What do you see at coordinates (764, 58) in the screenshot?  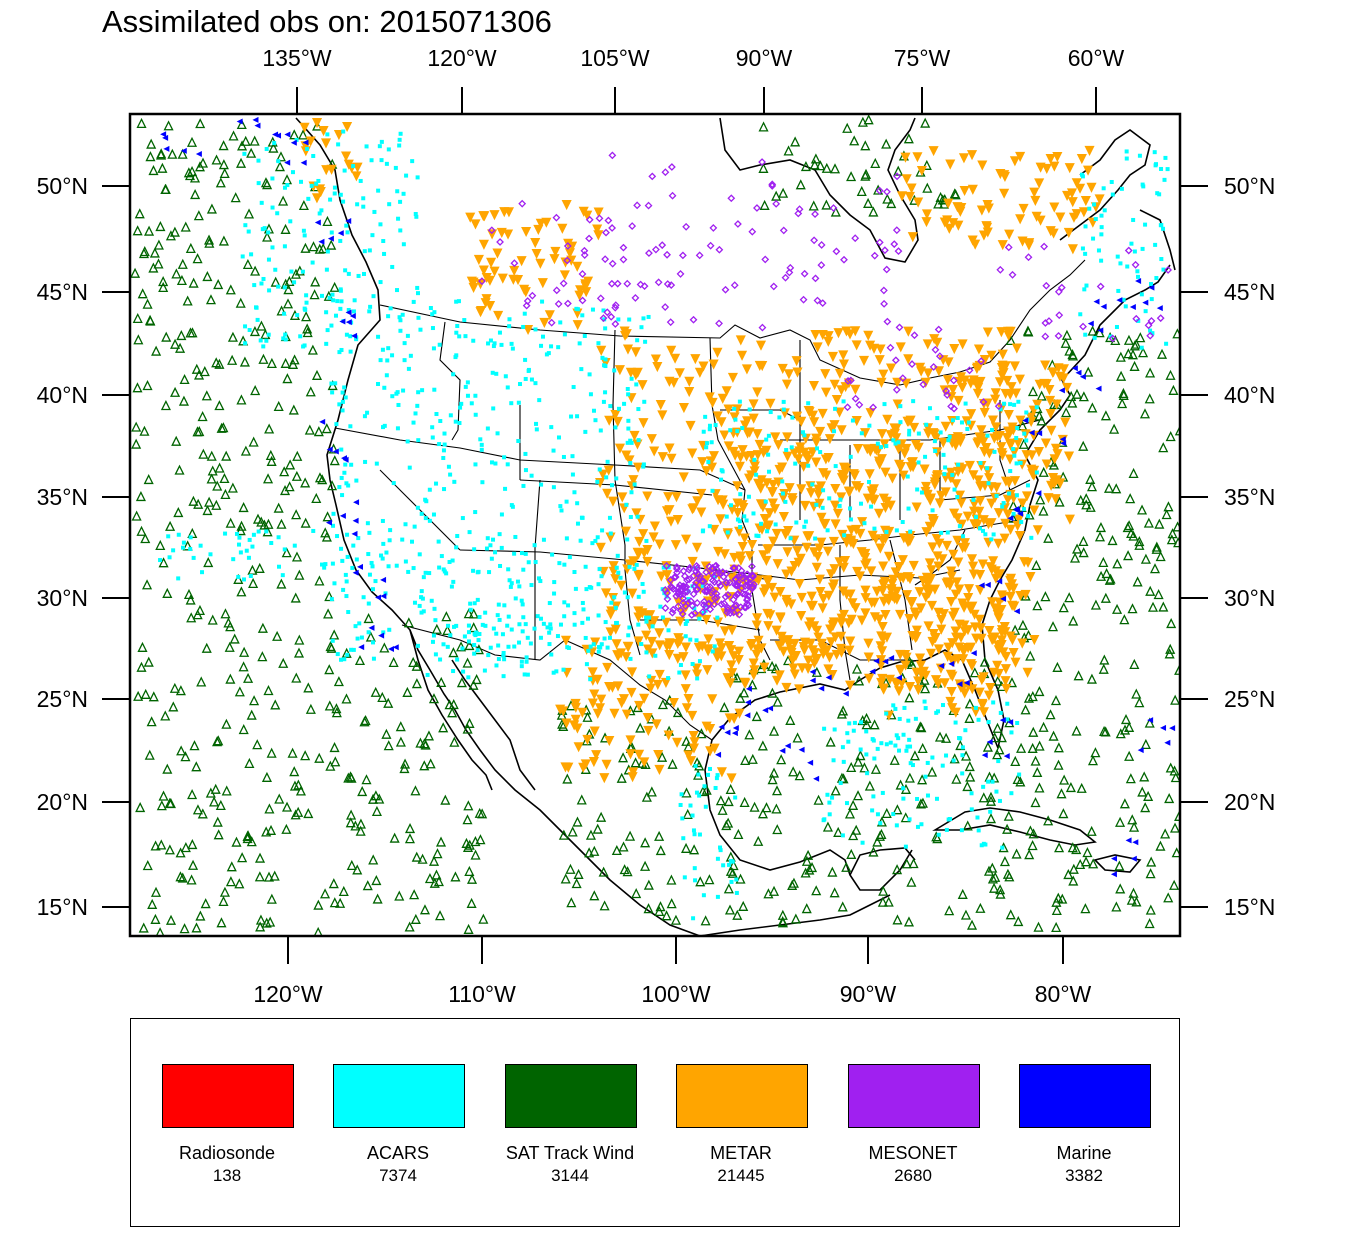 I see `top-lon-tick-label: 90°W` at bounding box center [764, 58].